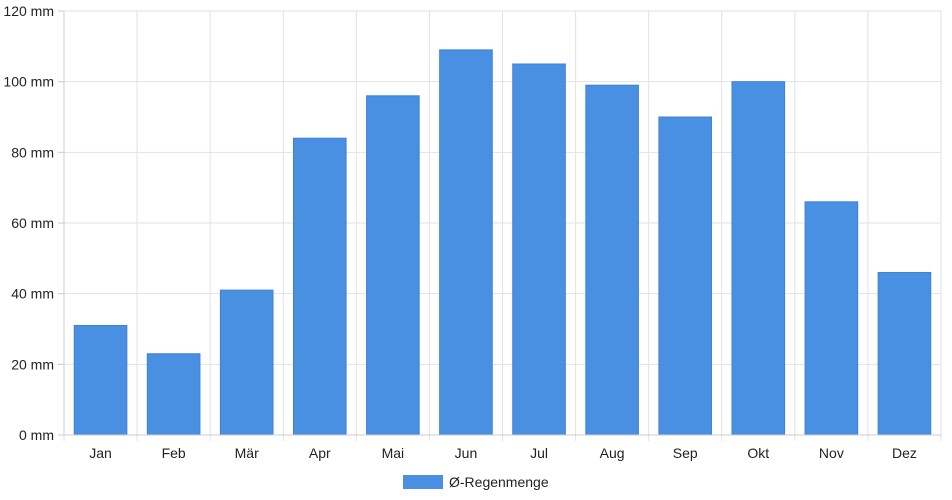  What do you see at coordinates (246, 362) in the screenshot?
I see `bar-mär` at bounding box center [246, 362].